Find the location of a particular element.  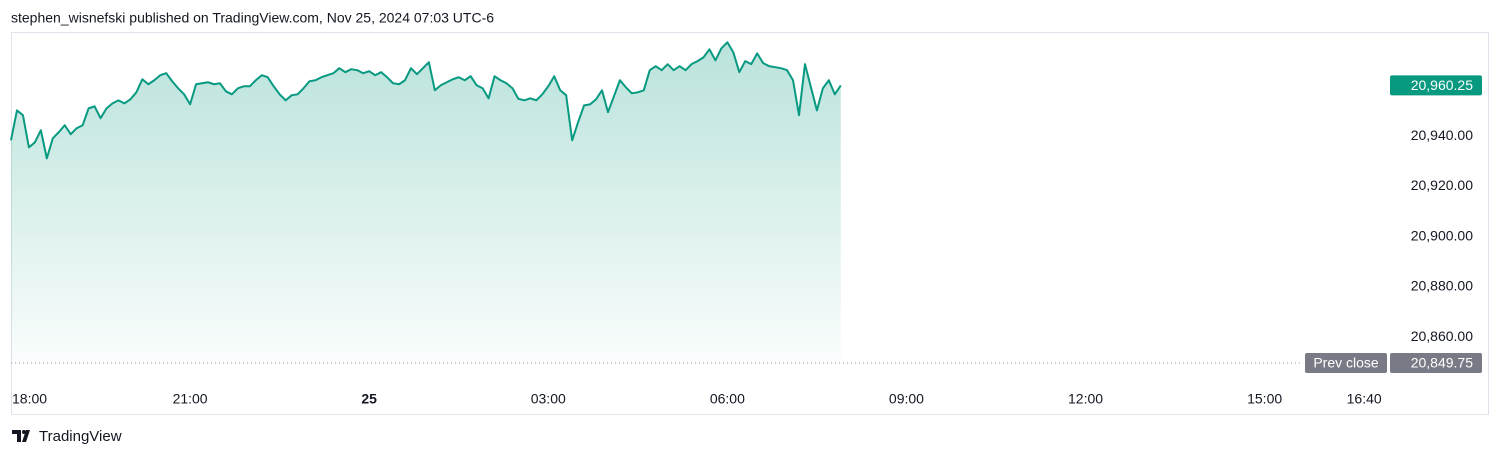

x-tick-label: 03:00 is located at coordinates (548, 399).